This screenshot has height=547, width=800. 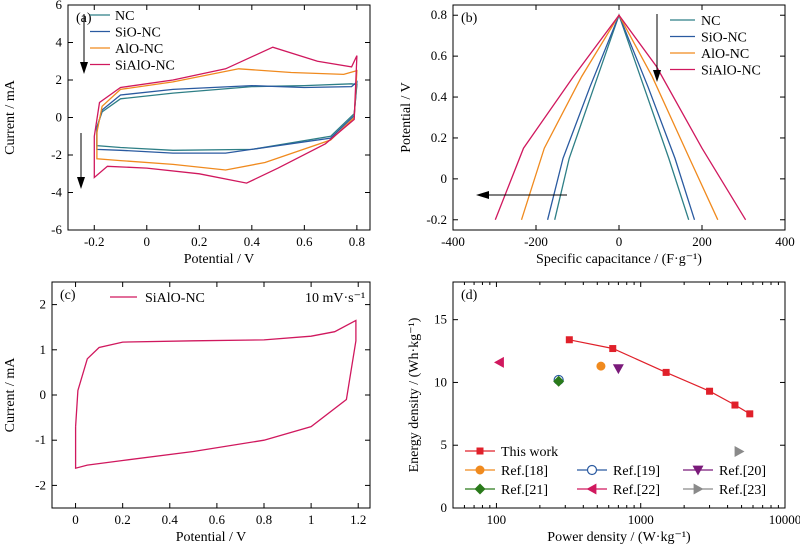 I want to click on y-axis-label: Potential / V, so click(x=406, y=117).